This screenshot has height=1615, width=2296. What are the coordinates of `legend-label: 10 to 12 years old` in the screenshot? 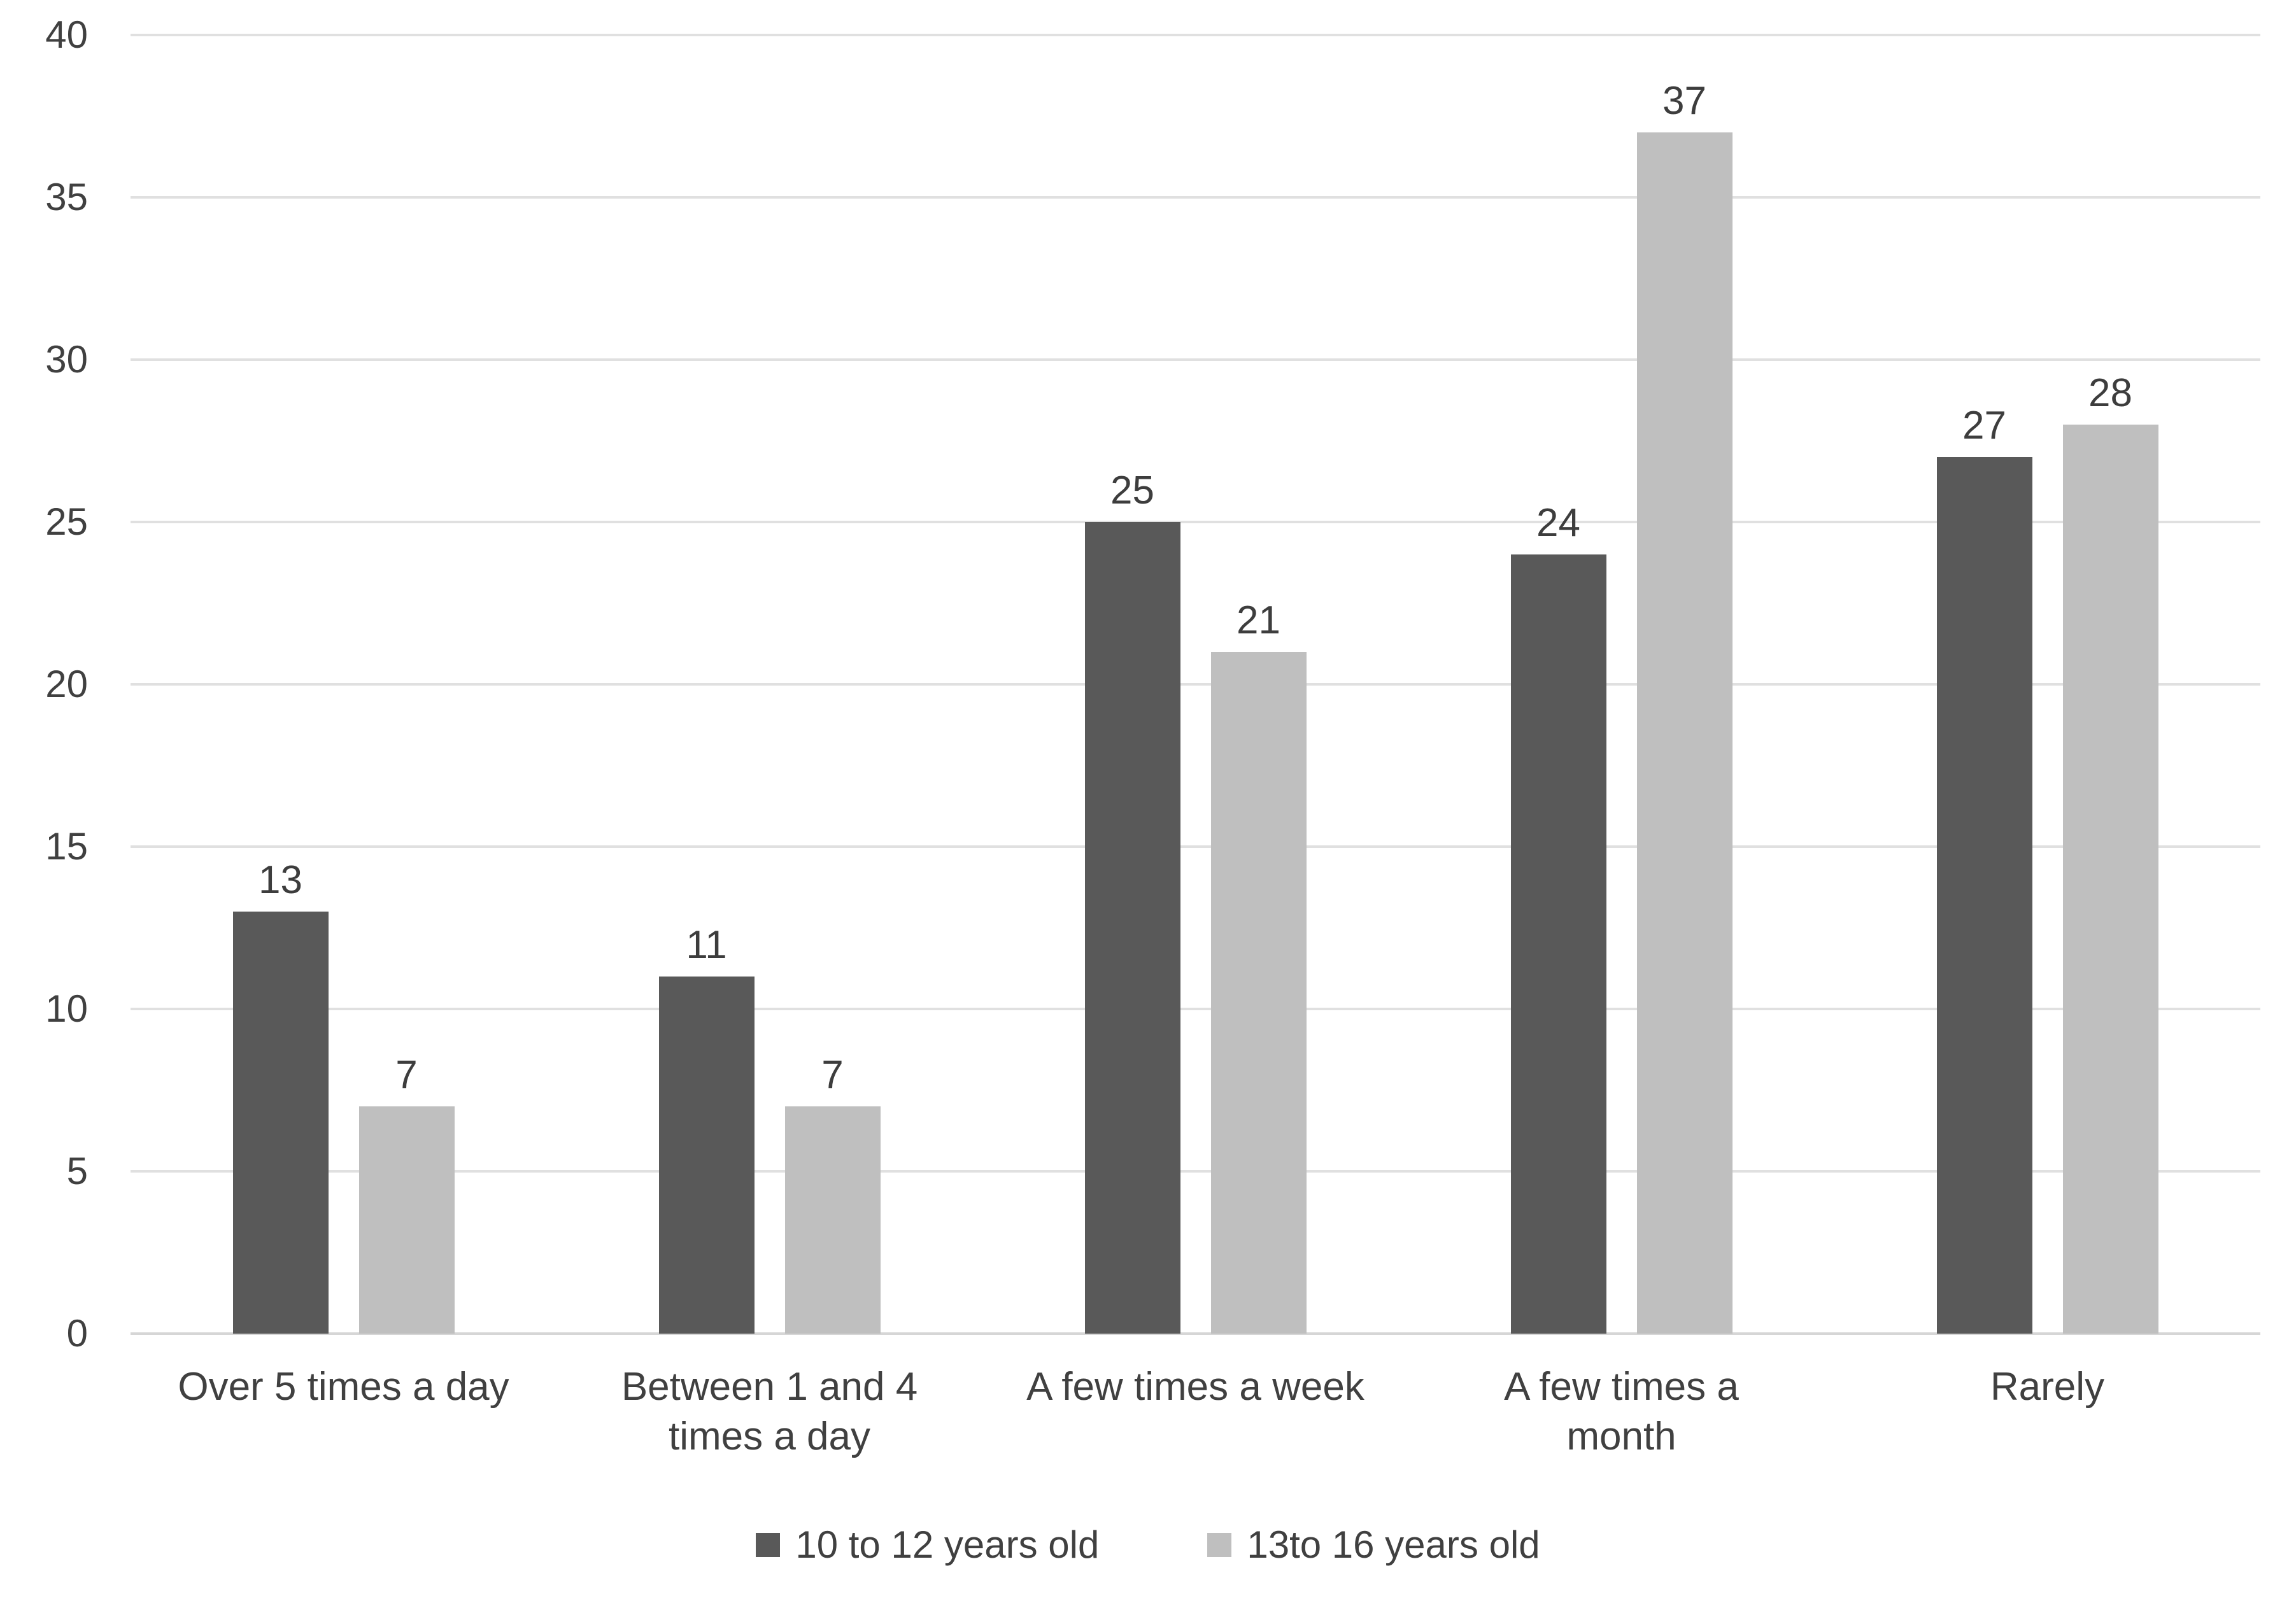 It's located at (948, 1544).